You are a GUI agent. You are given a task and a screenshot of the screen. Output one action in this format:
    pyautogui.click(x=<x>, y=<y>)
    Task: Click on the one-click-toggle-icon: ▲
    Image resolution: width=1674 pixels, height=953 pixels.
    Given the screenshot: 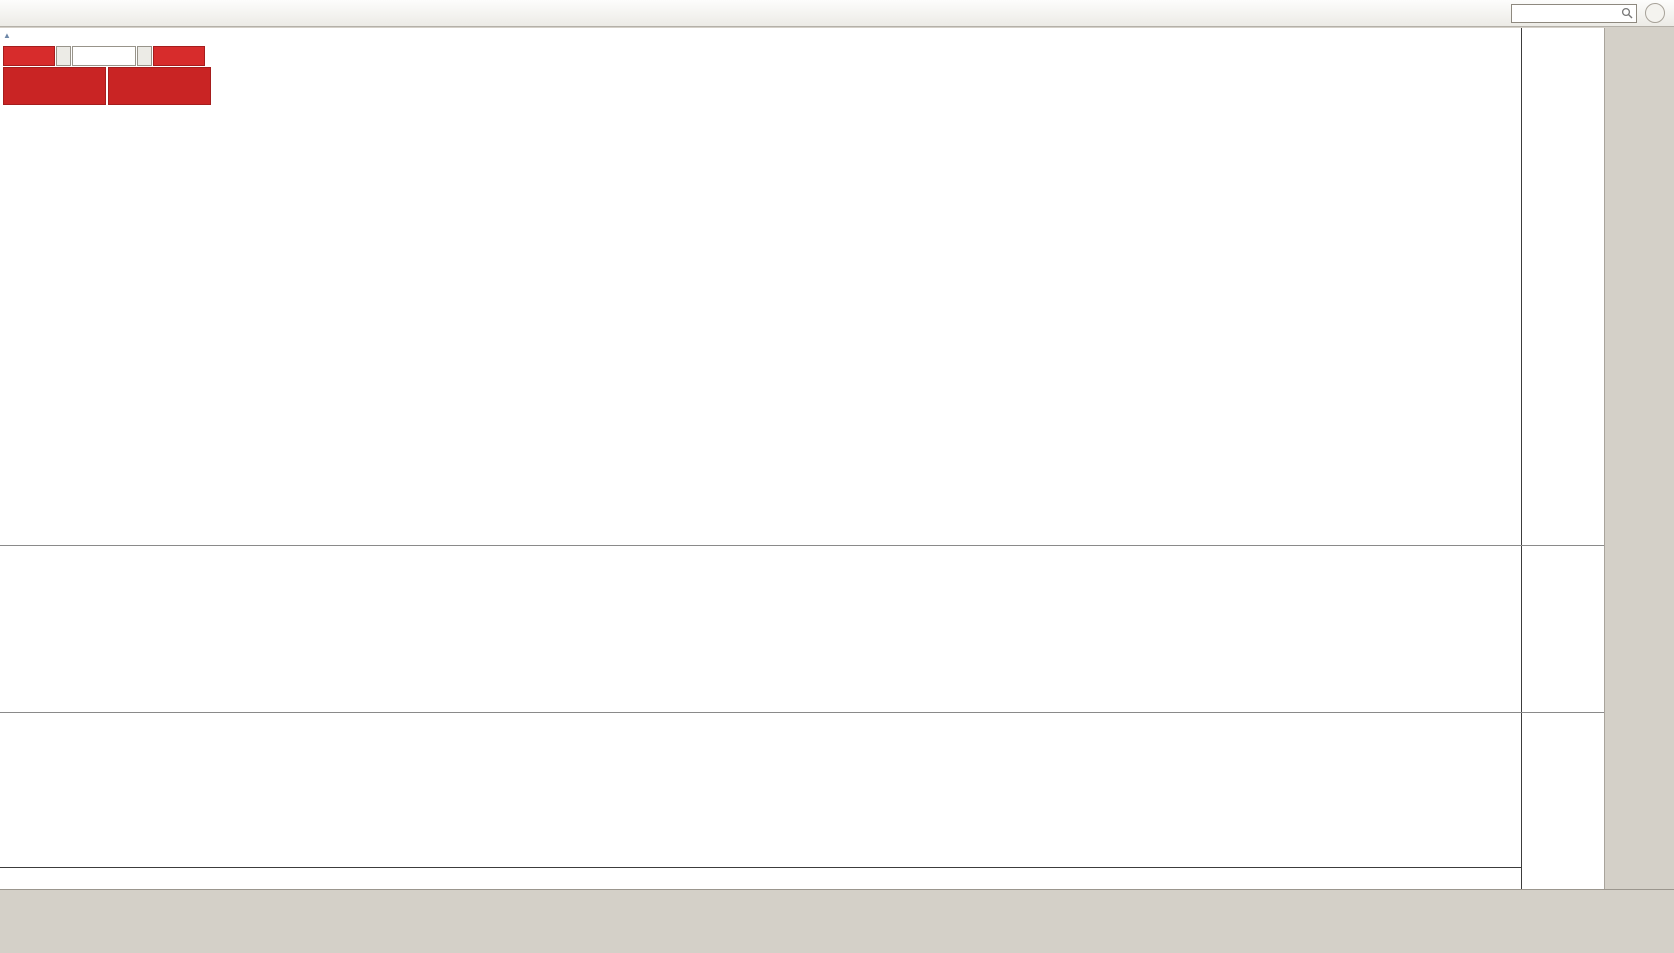 What is the action you would take?
    pyautogui.click(x=7, y=35)
    